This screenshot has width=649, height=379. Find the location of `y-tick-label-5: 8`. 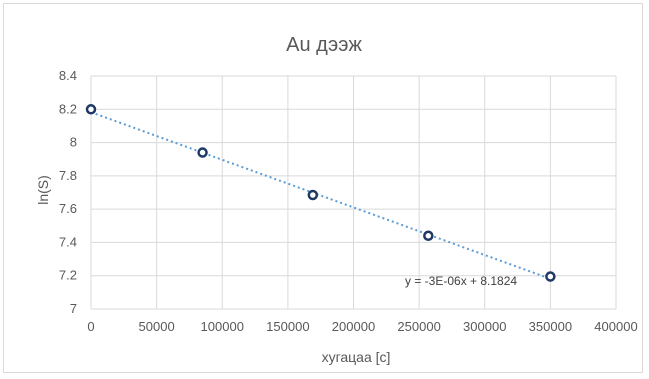

y-tick-label-5: 8 is located at coordinates (73, 142).